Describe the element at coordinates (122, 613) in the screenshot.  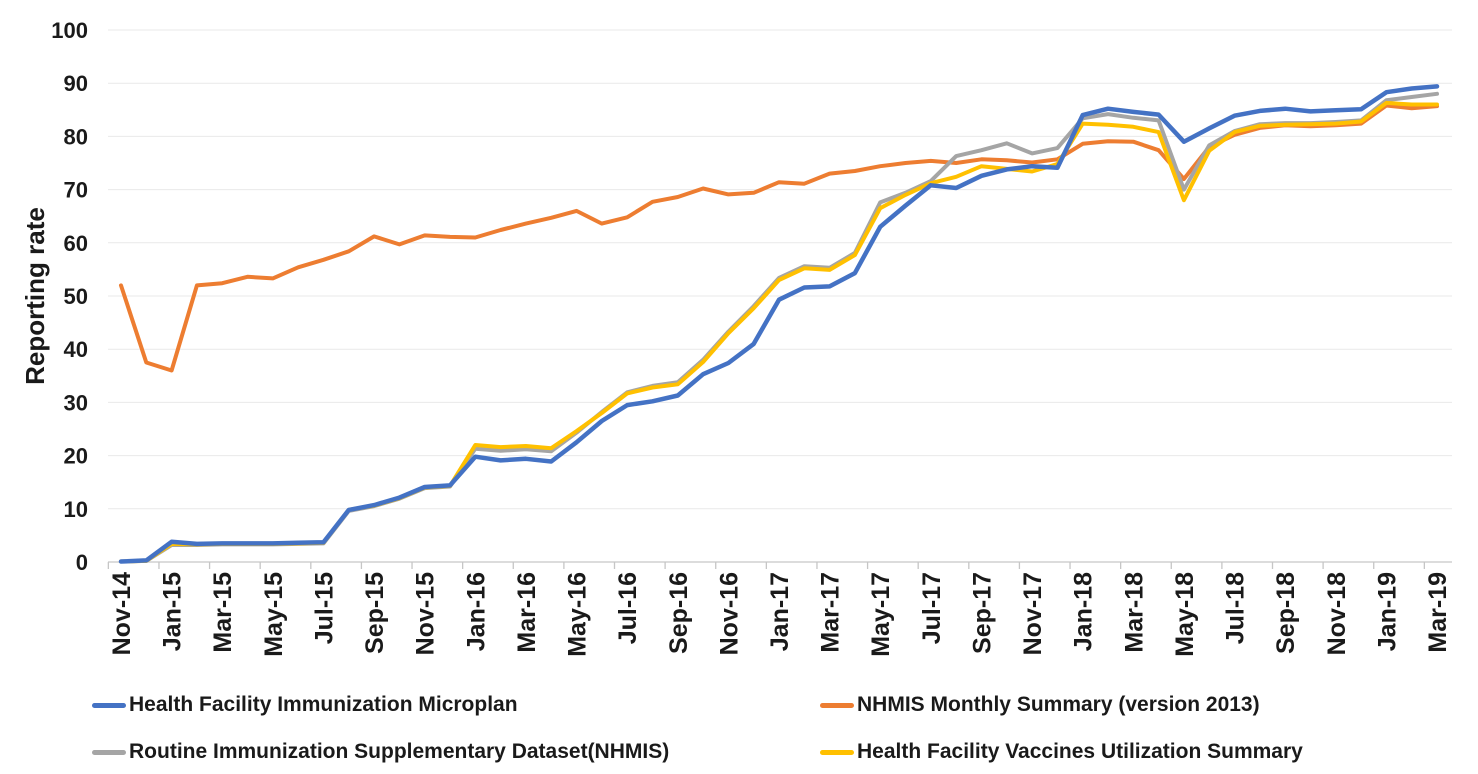
I see `x-tick-label-Nov-14: Nov-14` at that location.